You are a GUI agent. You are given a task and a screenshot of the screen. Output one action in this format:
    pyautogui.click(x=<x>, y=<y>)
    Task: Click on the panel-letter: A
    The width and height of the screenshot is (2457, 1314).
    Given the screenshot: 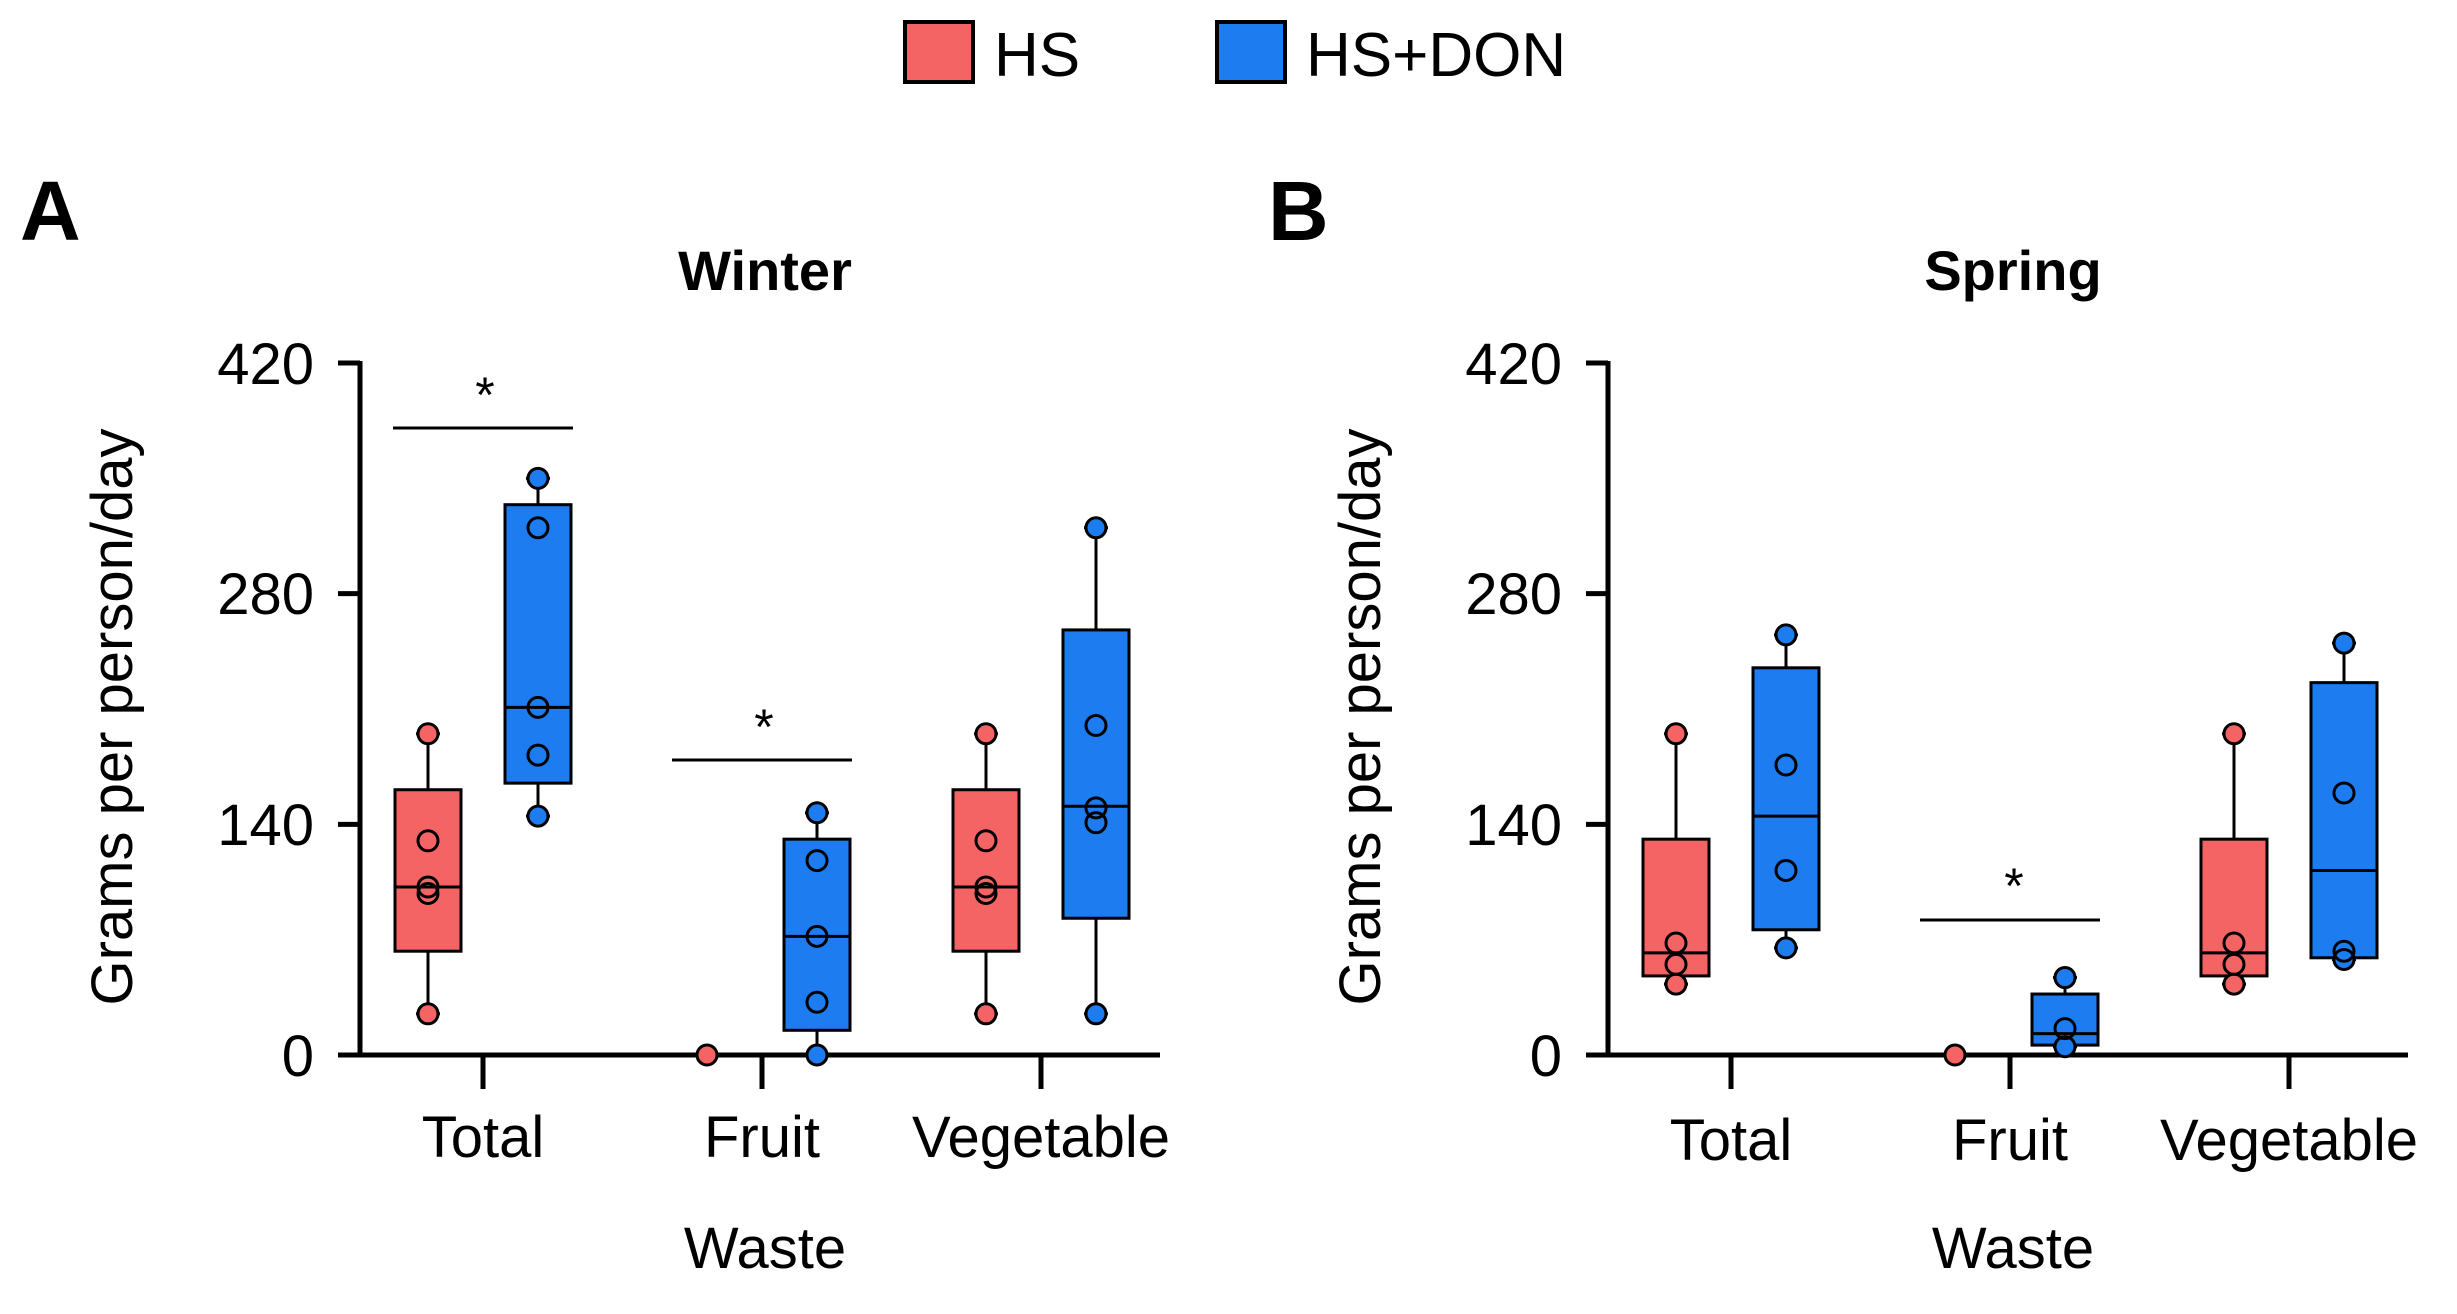 What is the action you would take?
    pyautogui.click(x=50, y=211)
    